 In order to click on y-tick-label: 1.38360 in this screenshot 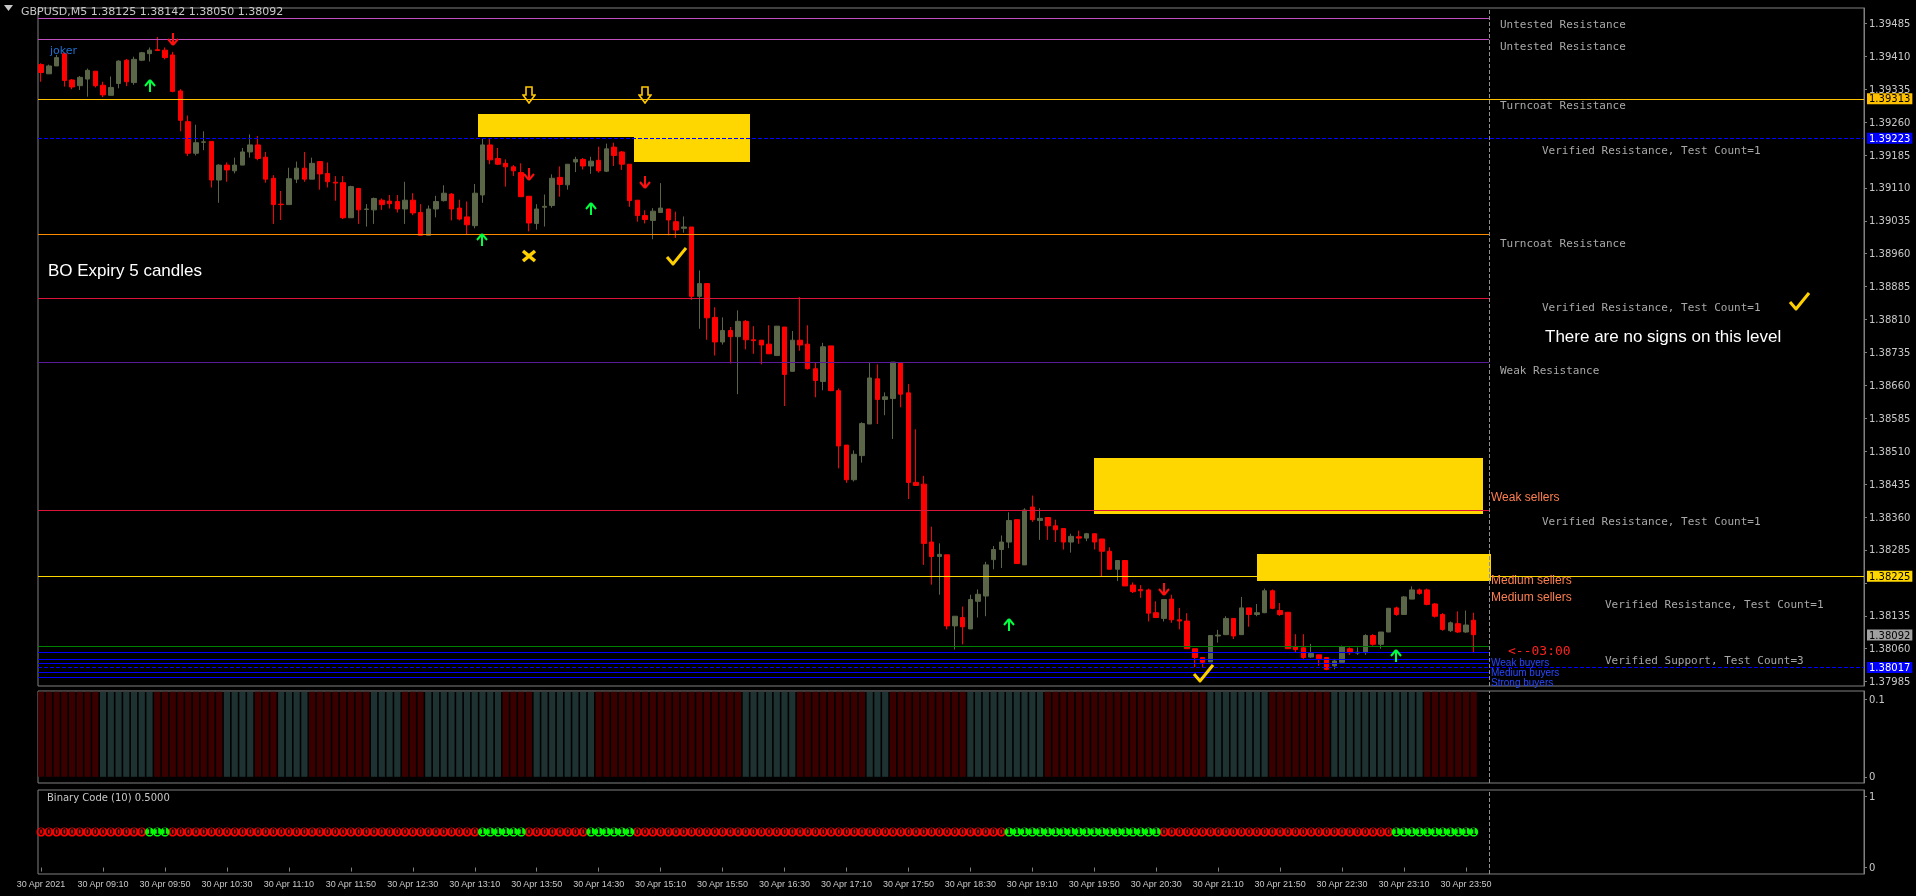, I will do `click(1890, 517)`.